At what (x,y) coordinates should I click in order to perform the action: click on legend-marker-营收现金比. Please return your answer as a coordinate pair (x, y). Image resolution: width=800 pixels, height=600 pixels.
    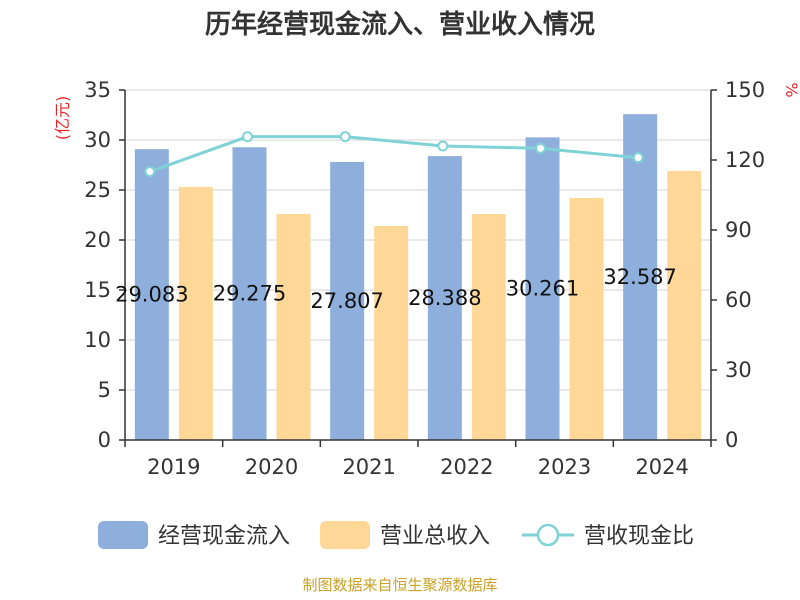
    Looking at the image, I should click on (548, 535).